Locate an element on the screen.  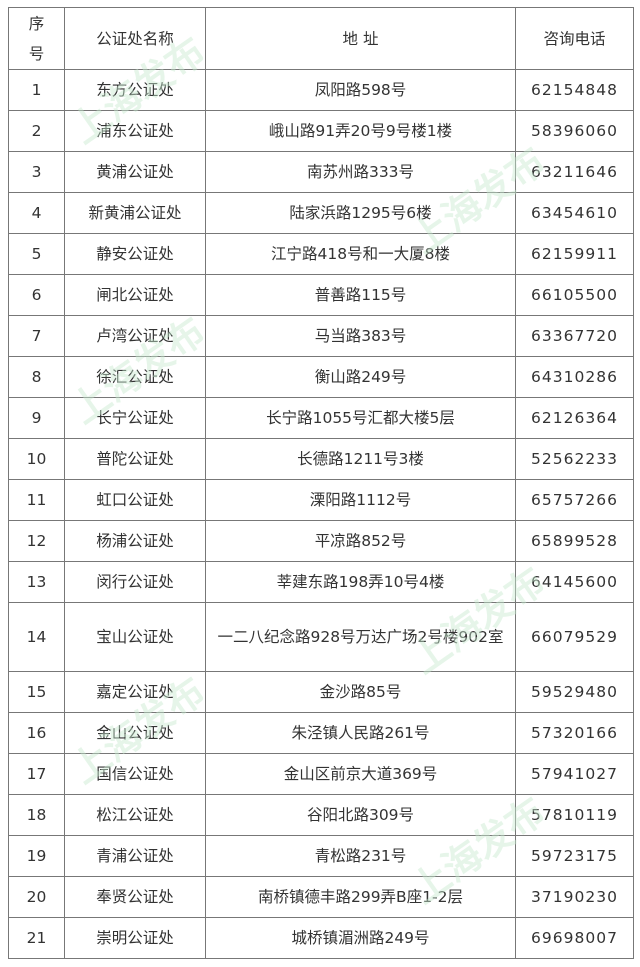
cell-address: 南苏州路333号 is located at coordinates (360, 172).